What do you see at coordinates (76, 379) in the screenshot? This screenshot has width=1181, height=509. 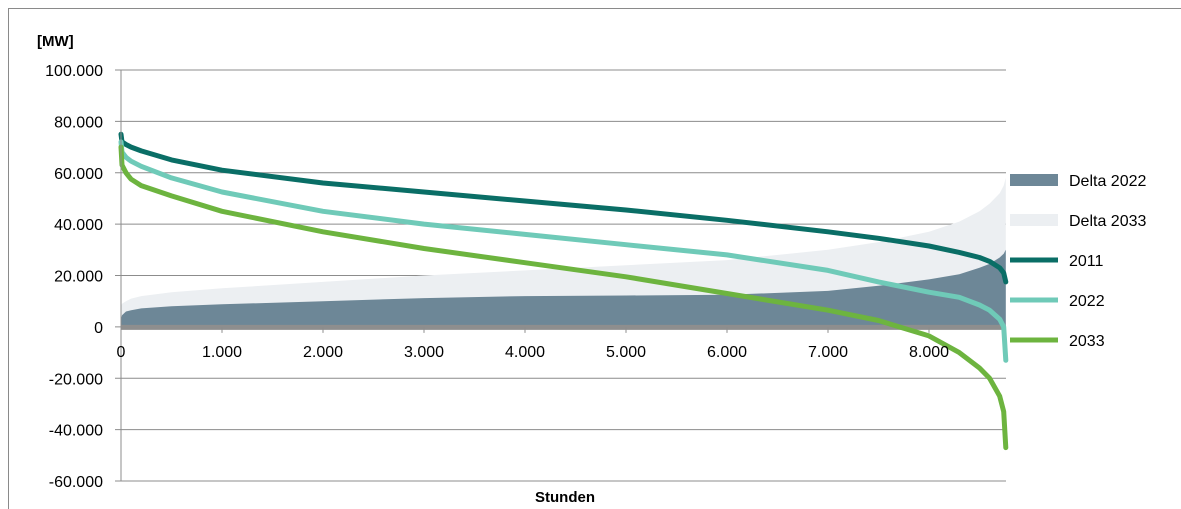 I see `y-tick-label: -20.000` at bounding box center [76, 379].